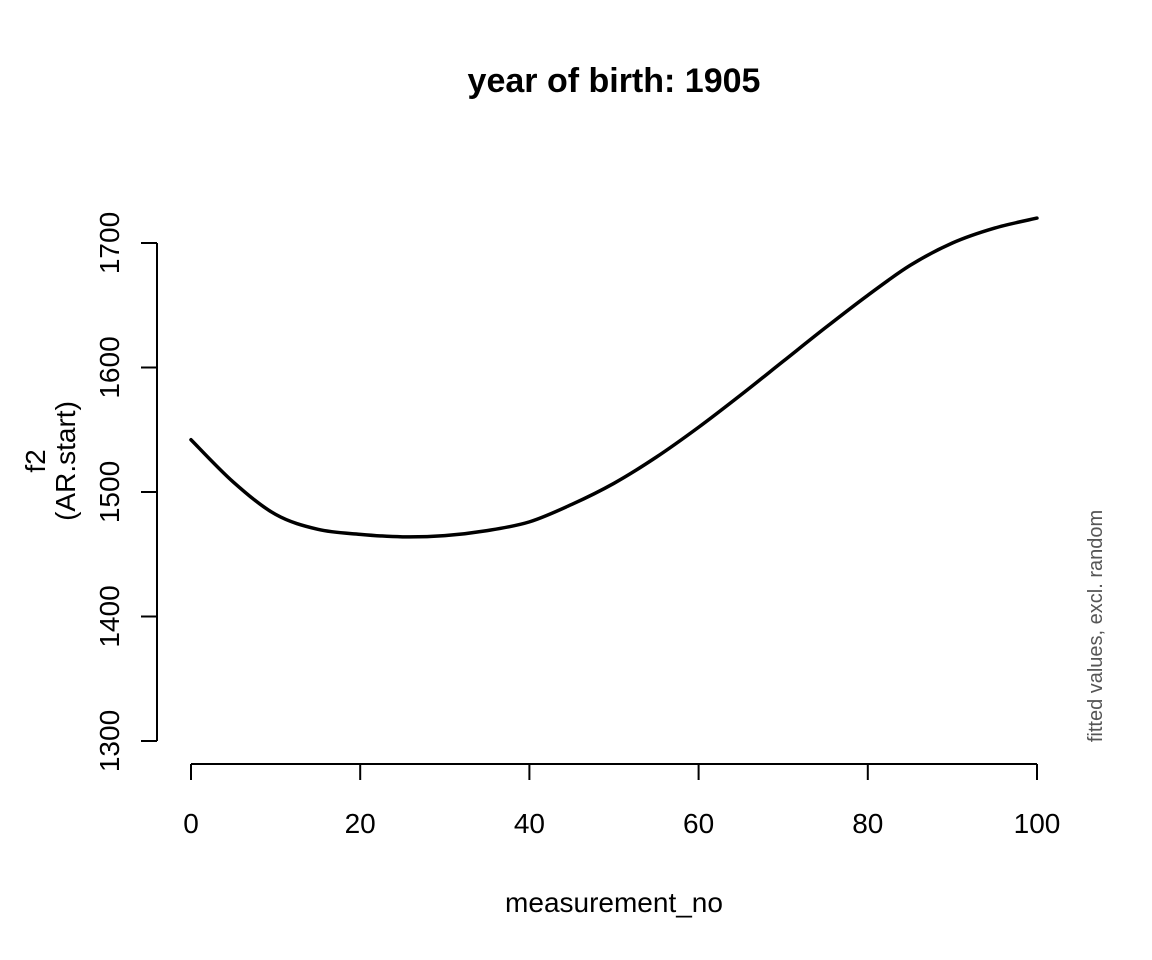  I want to click on y-tick-label: 1600, so click(109, 367).